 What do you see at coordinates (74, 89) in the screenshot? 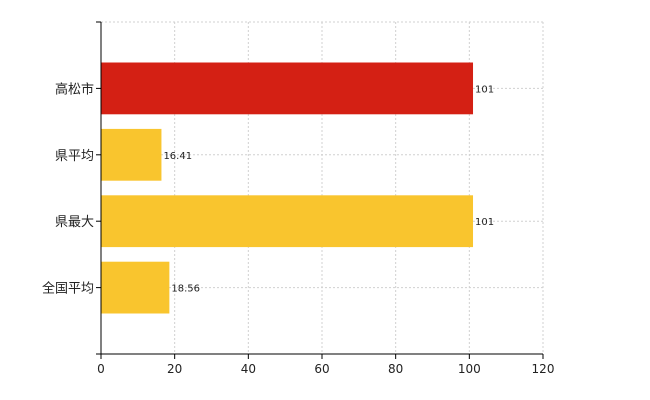
I see `category-label: 高松市` at bounding box center [74, 89].